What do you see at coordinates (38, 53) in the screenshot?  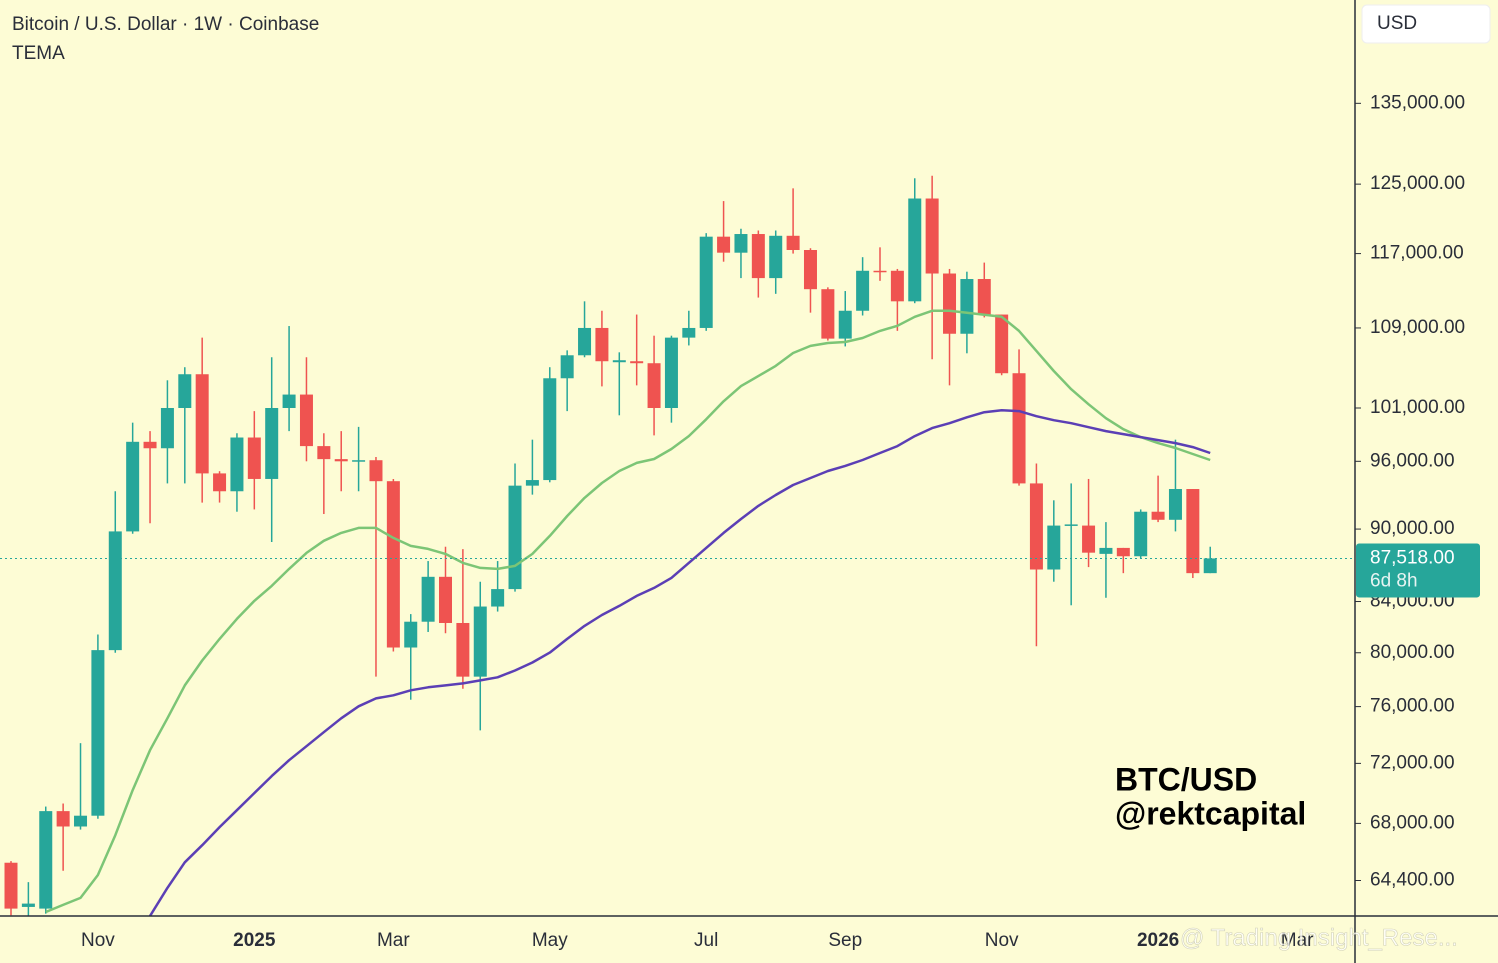 I see `indicator-label: TEMA` at bounding box center [38, 53].